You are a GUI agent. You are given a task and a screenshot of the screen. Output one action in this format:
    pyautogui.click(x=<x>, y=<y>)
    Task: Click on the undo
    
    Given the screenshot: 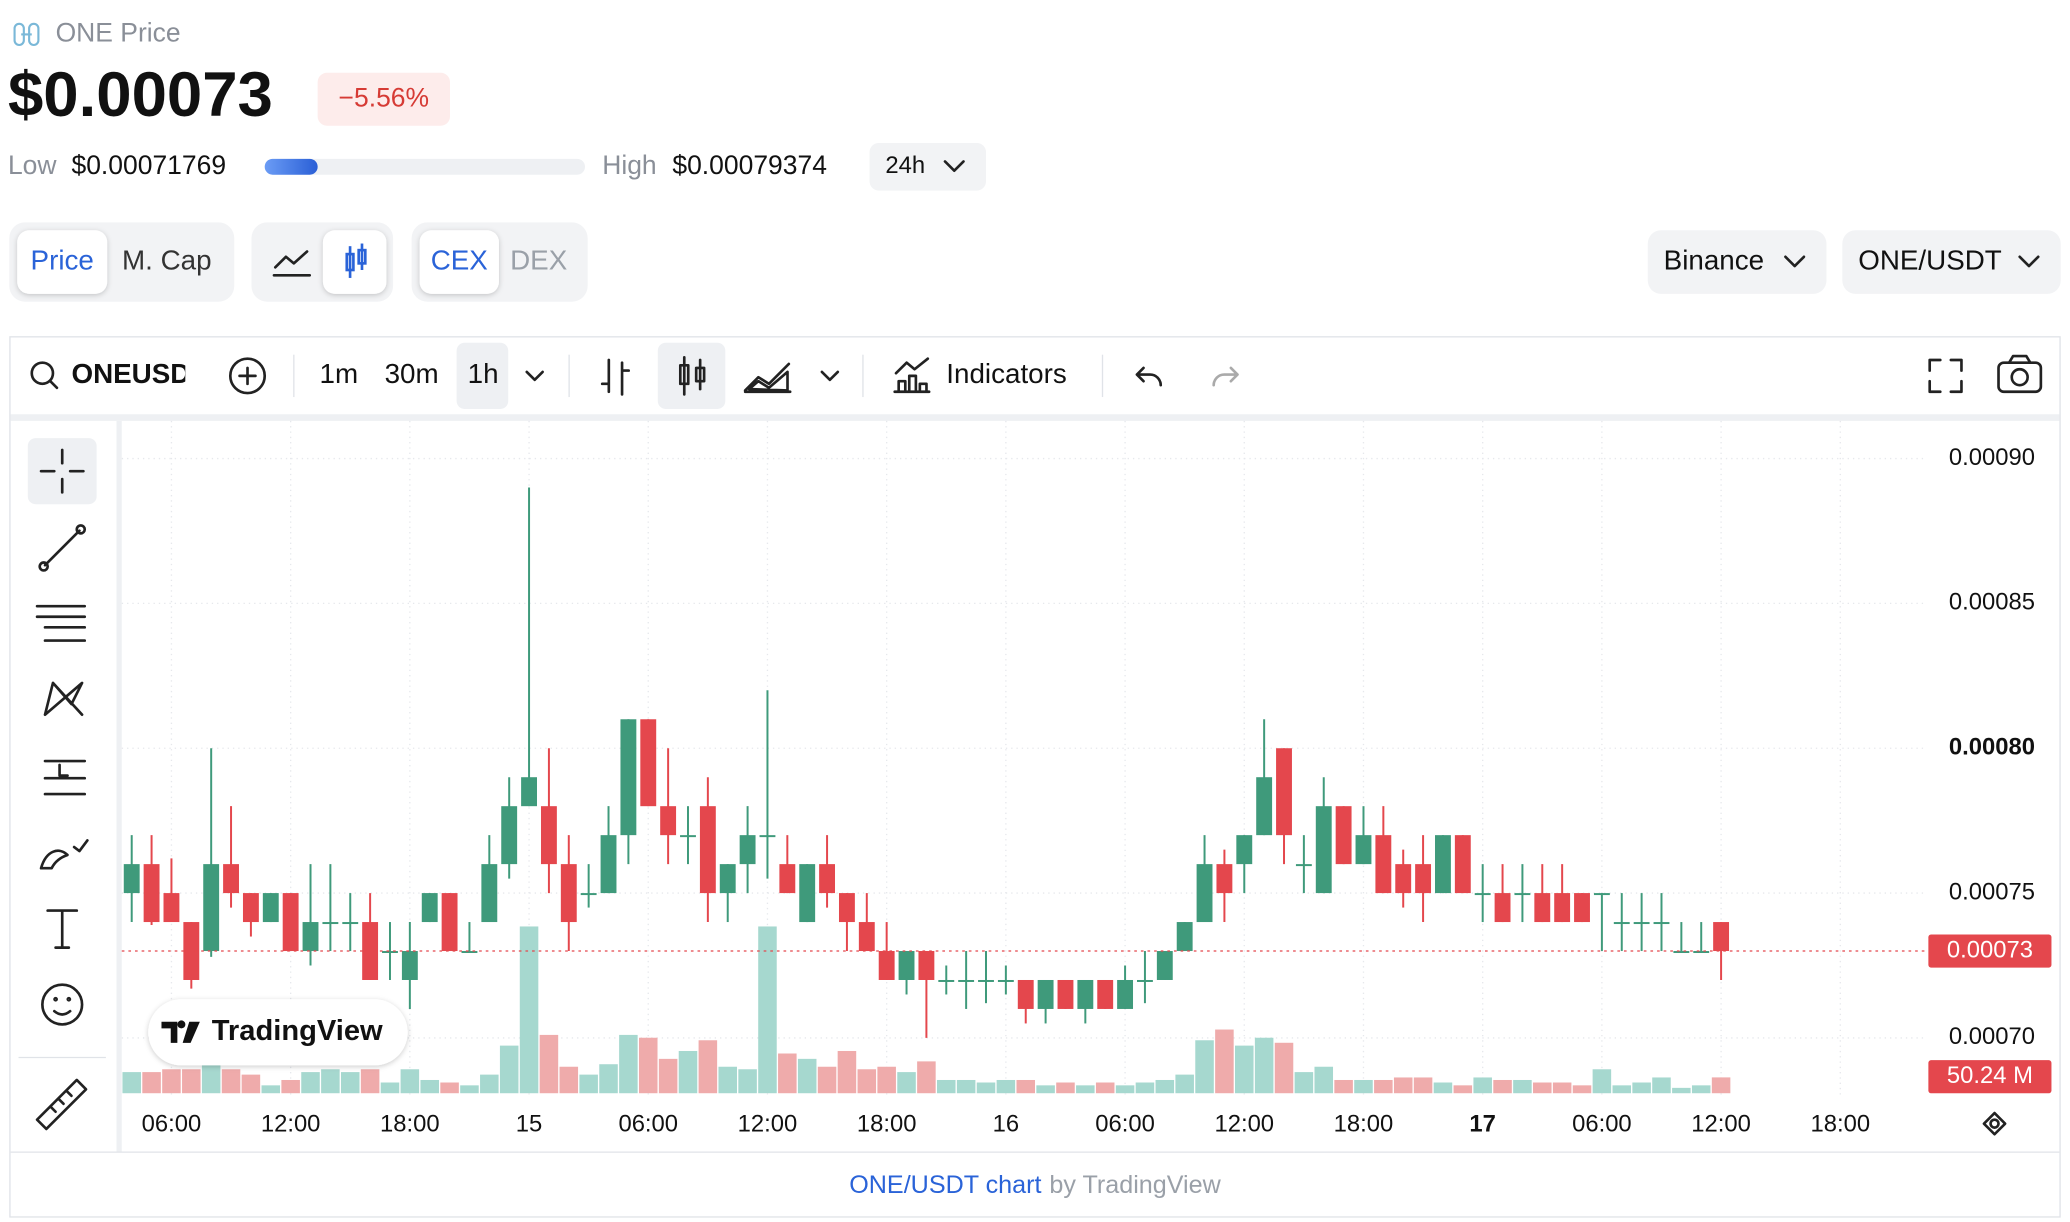 What is the action you would take?
    pyautogui.click(x=1149, y=376)
    